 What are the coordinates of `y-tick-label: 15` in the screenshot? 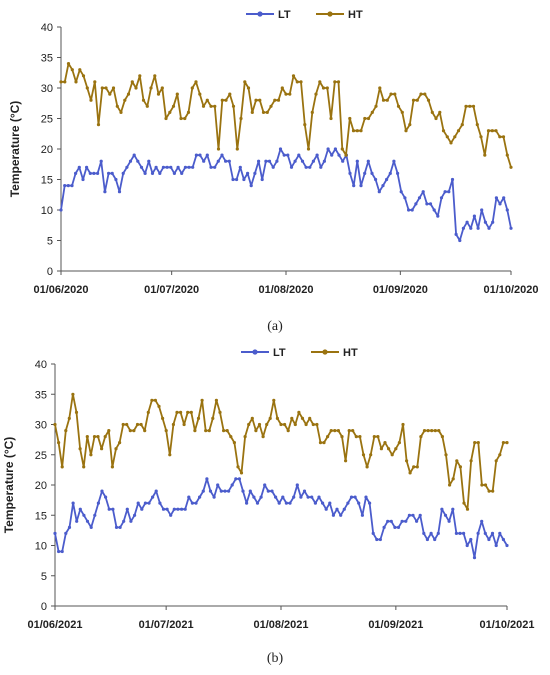 It's located at (41, 516).